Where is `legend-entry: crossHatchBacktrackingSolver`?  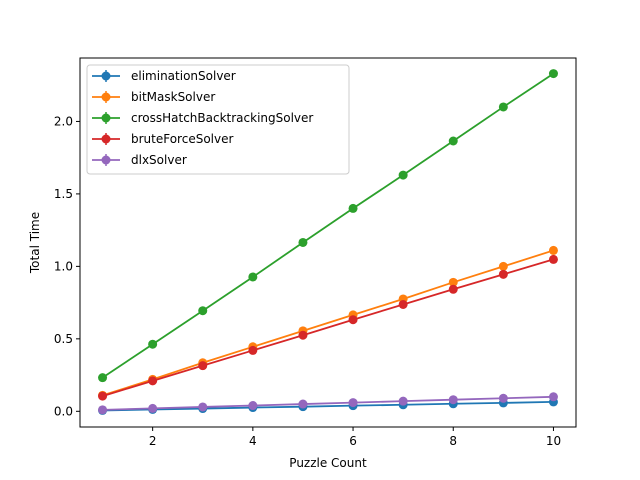
legend-entry: crossHatchBacktrackingSolver is located at coordinates (202, 118).